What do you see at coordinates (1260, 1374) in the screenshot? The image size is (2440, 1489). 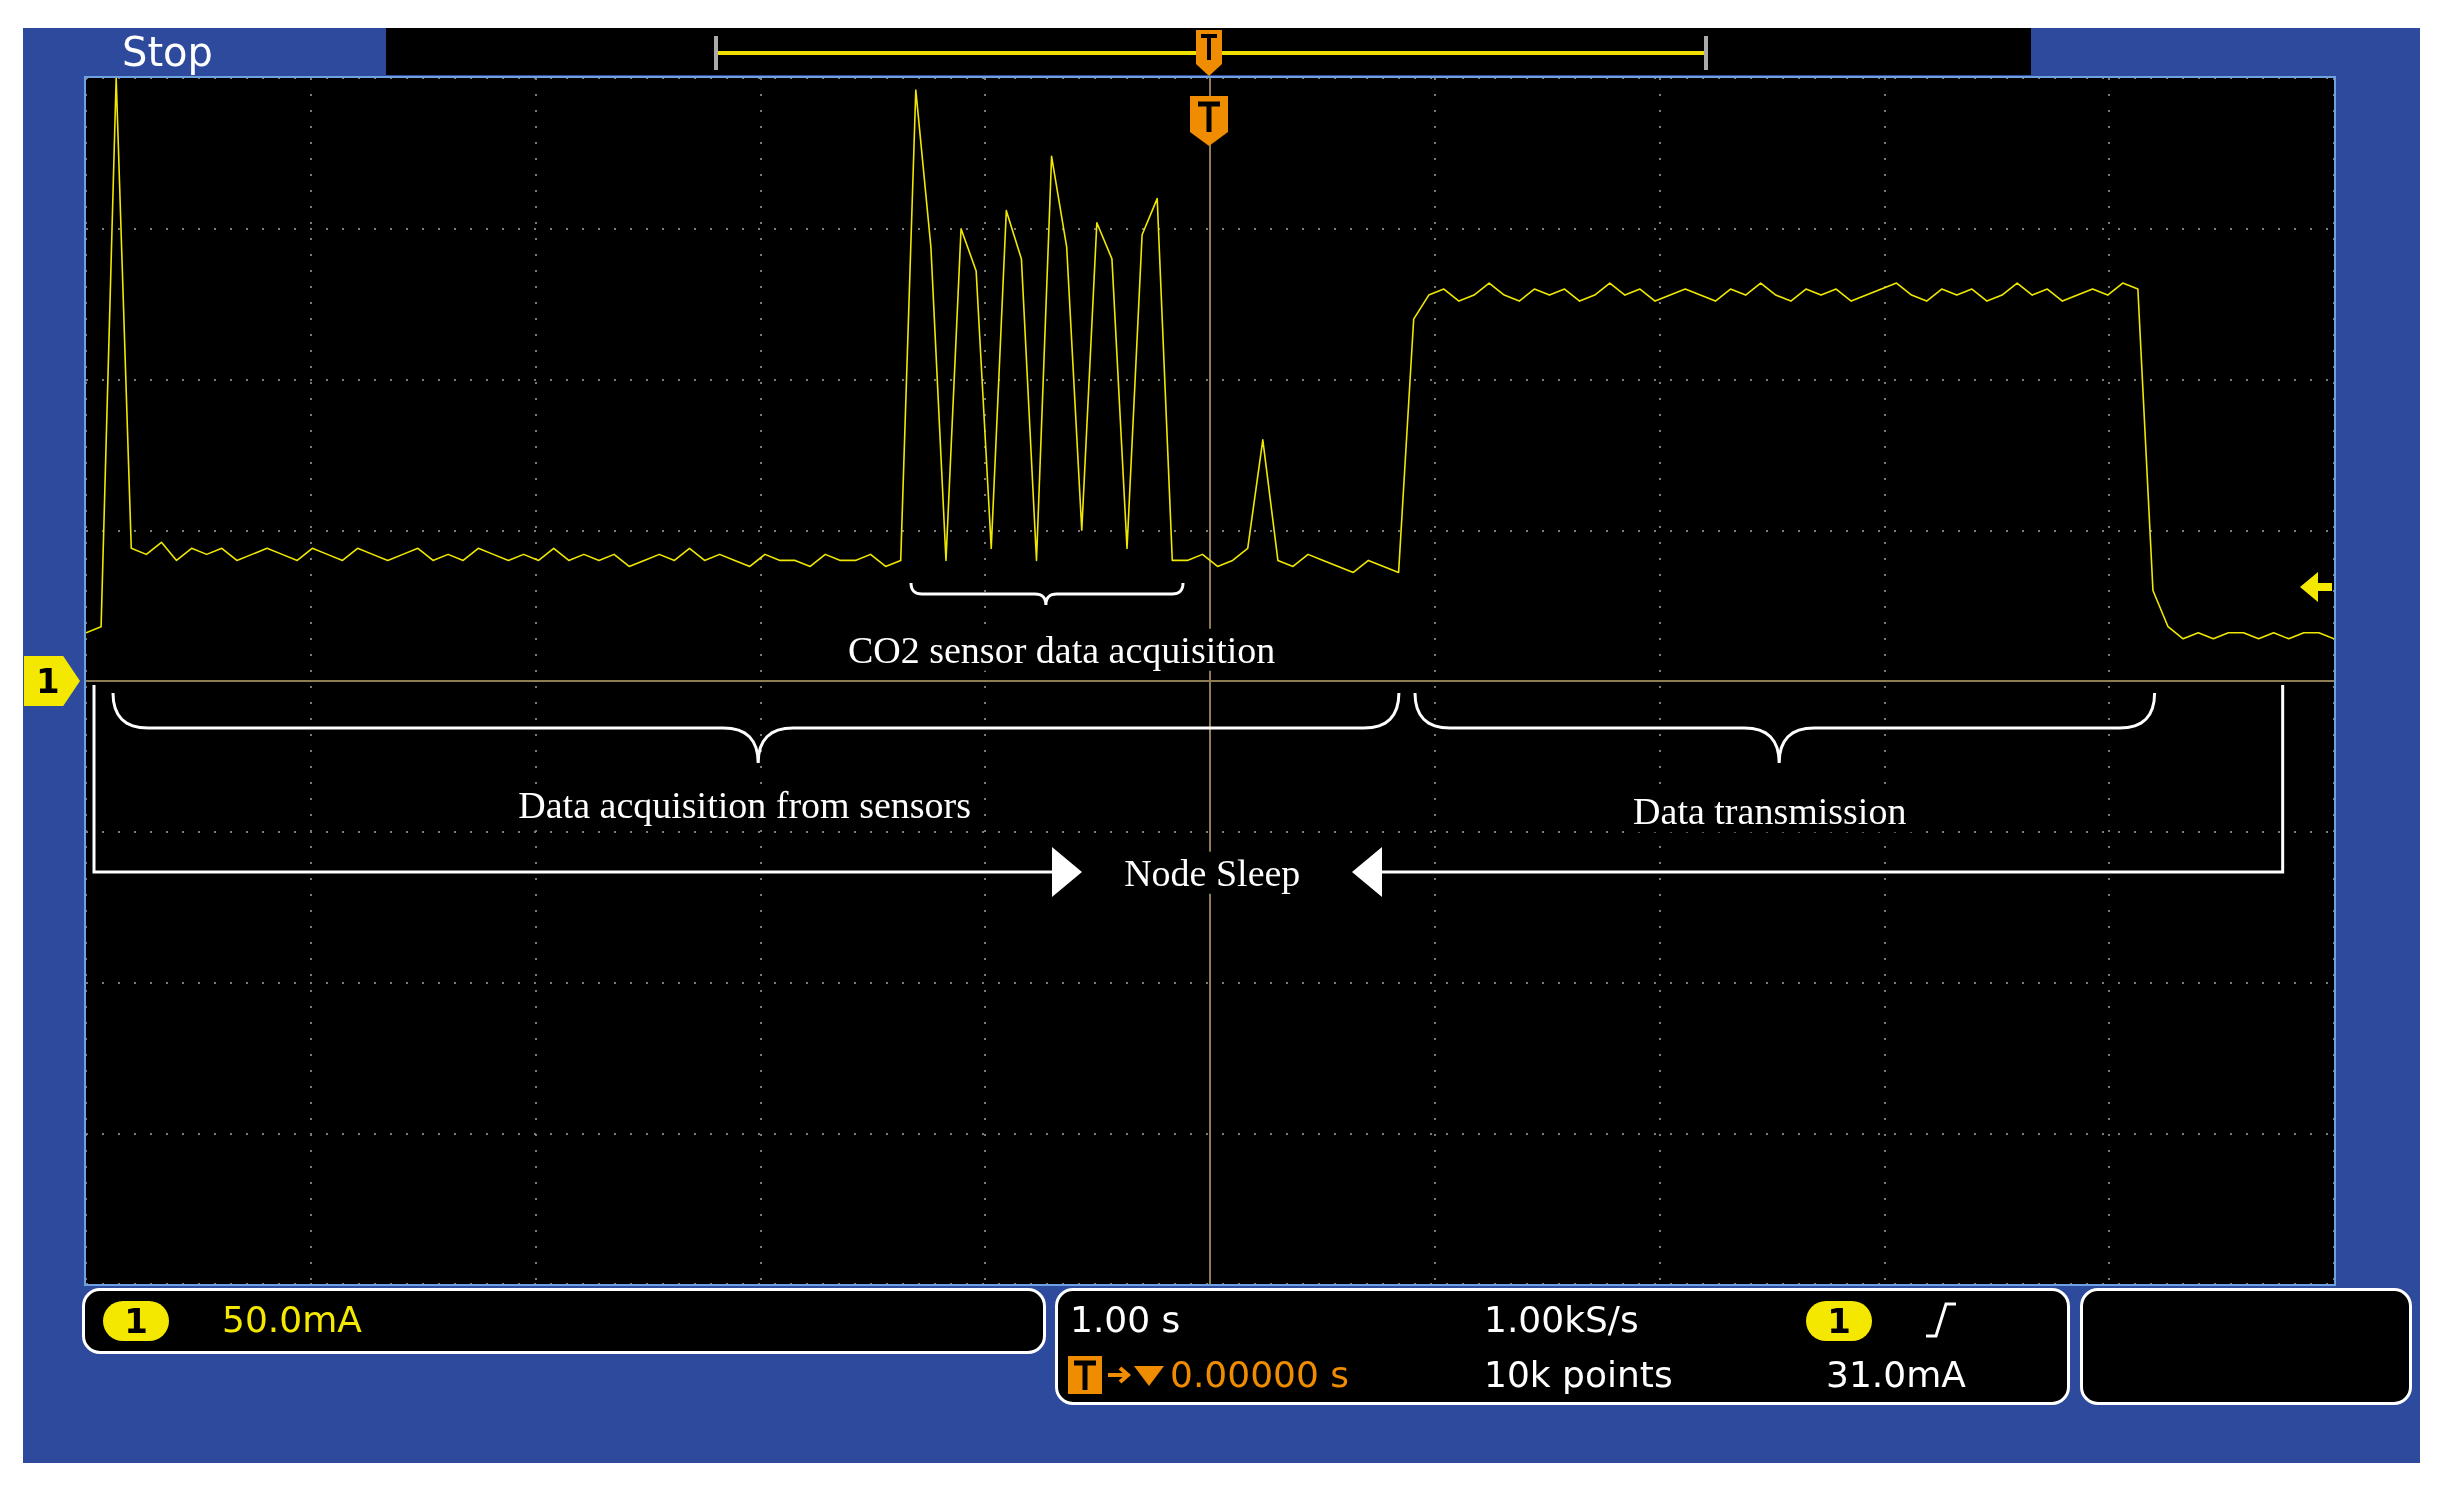 I see `text: 0.00000 s` at bounding box center [1260, 1374].